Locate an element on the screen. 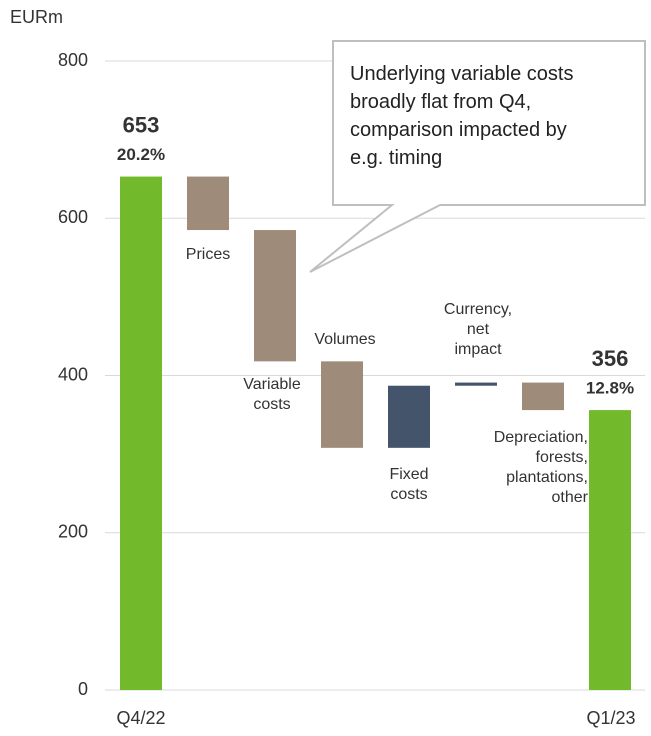  category-label: Volumes is located at coordinates (345, 339).